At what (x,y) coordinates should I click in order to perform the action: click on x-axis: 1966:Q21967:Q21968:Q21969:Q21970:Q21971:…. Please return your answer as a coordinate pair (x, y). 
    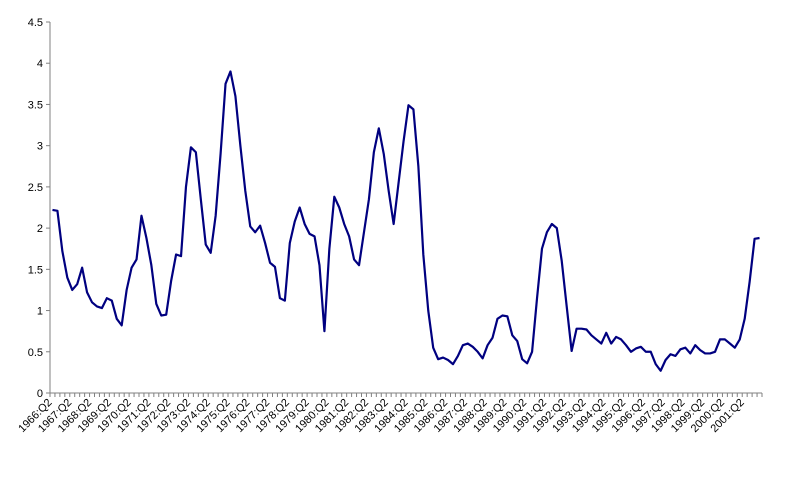
    Looking at the image, I should click on (389, 413).